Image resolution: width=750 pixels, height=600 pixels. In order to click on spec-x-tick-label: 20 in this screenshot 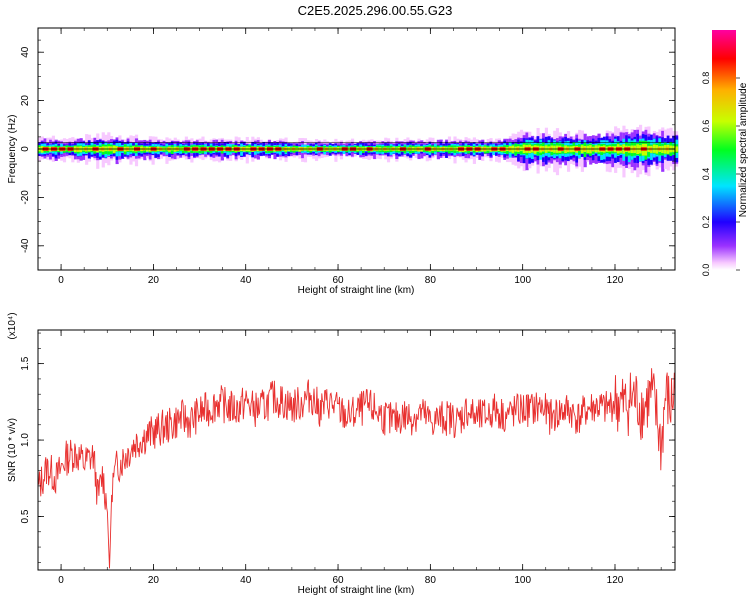, I will do `click(154, 280)`.